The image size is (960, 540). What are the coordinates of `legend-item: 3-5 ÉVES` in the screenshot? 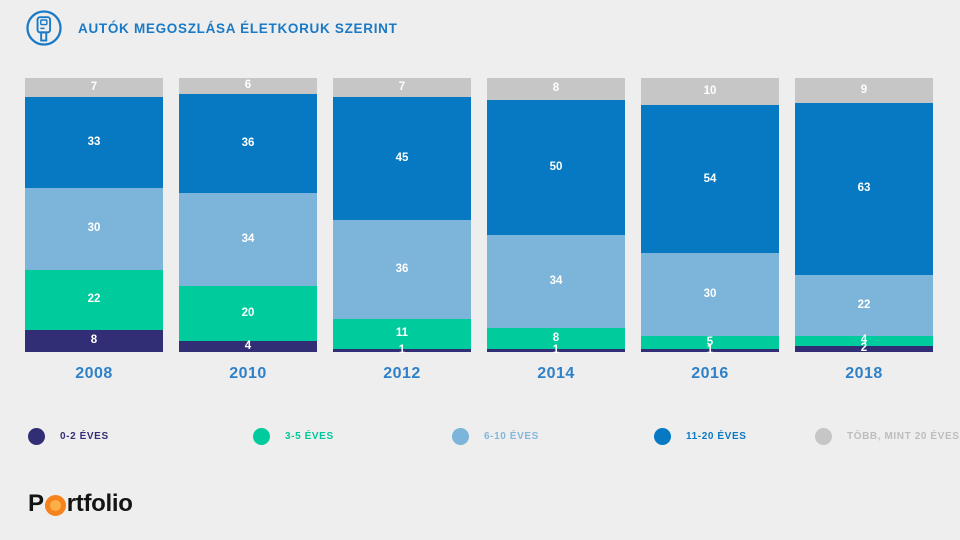 It's located at (293, 436).